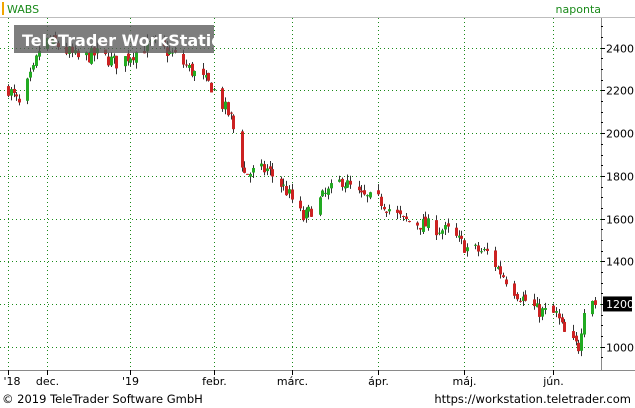 This screenshot has width=635, height=408. Describe the element at coordinates (553, 381) in the screenshot. I see `x-tick-label: jún.` at that location.